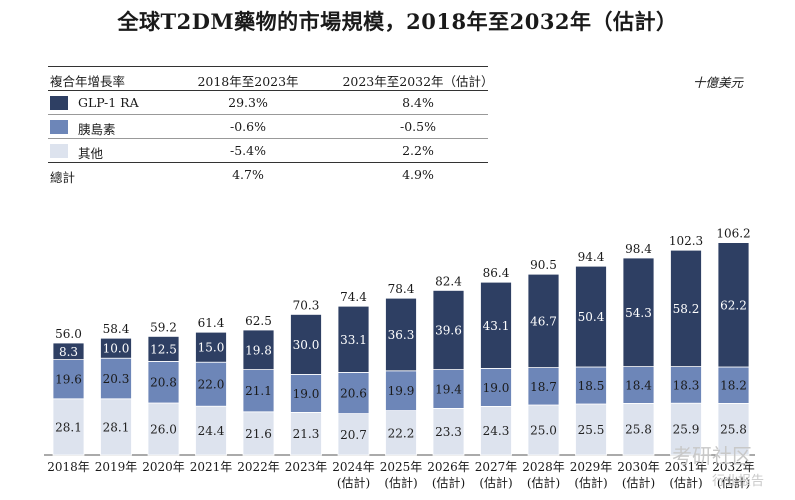 The height and width of the screenshot is (500, 795). I want to click on data-label: 19.0, so click(496, 388).